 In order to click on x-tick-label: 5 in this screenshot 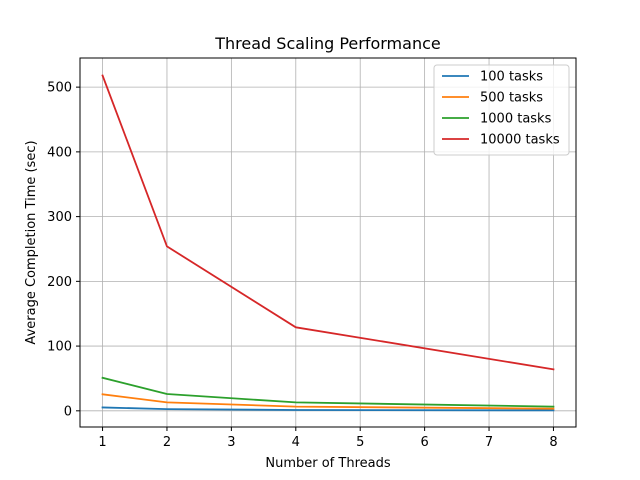, I will do `click(360, 442)`.